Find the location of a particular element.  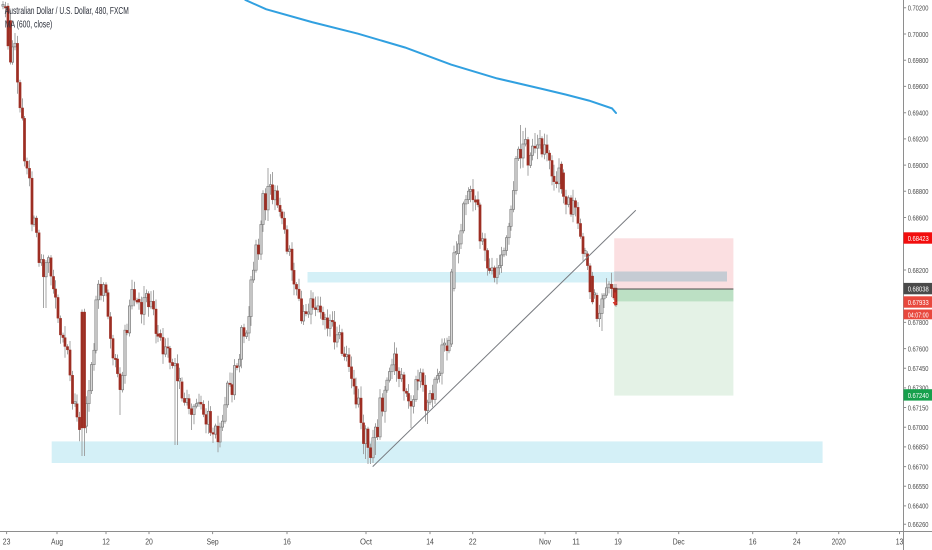

svg-text: 12 is located at coordinates (106, 542).